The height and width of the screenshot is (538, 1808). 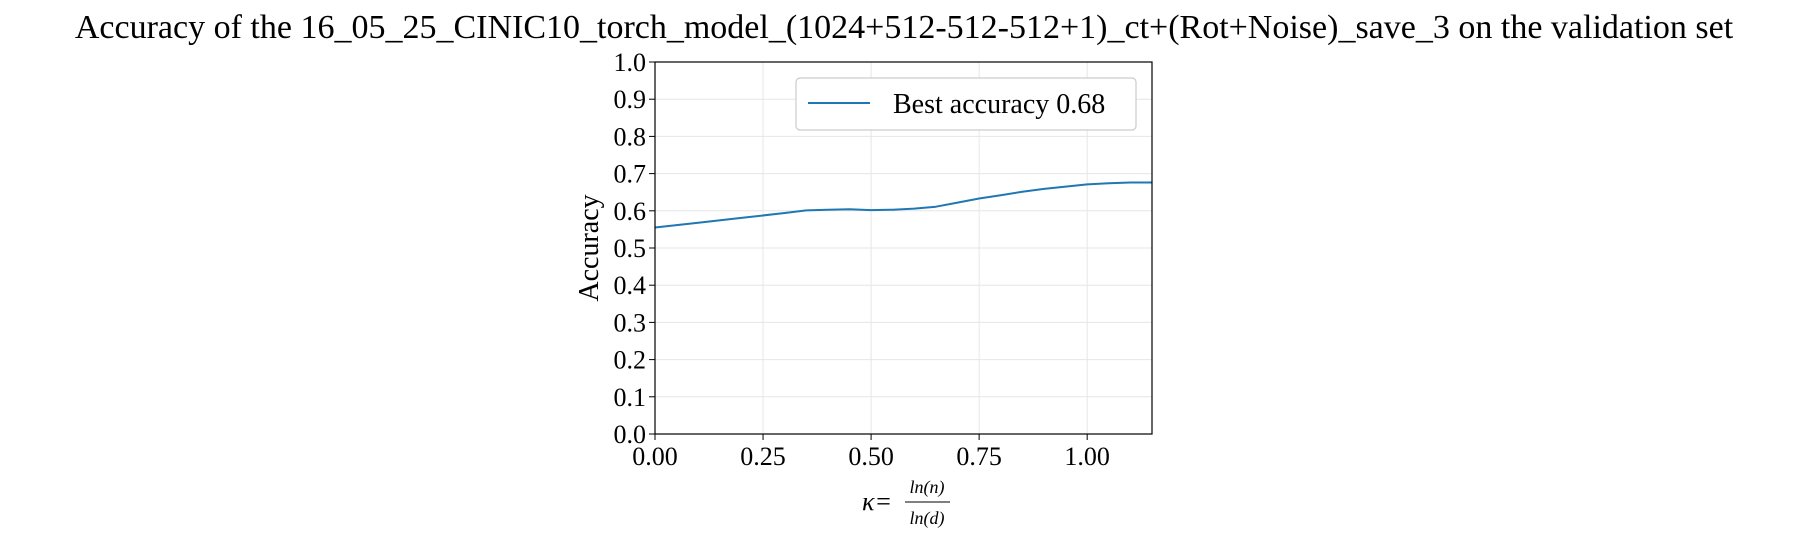 I want to click on y-tick-label: 0.2, so click(x=630, y=360).